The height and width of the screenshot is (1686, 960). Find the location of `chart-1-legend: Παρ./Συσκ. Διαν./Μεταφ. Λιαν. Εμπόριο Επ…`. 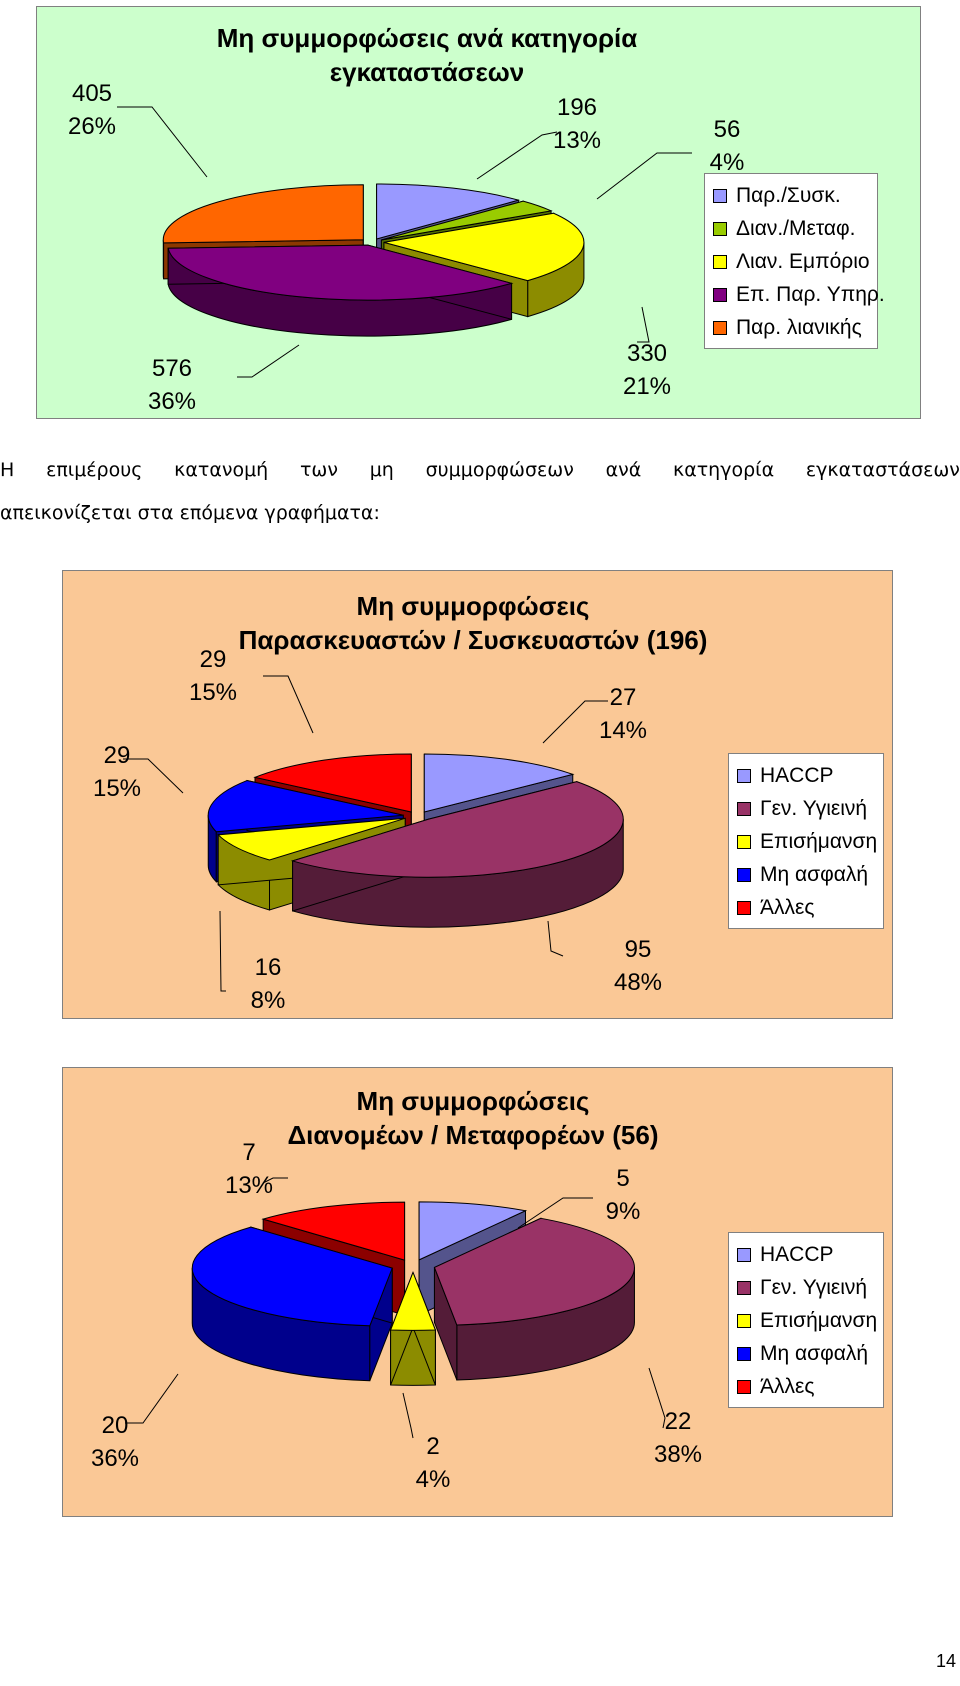

chart-1-legend: Παρ./Συσκ. Διαν./Μεταφ. Λιαν. Εμπόριο Επ… is located at coordinates (794, 261).